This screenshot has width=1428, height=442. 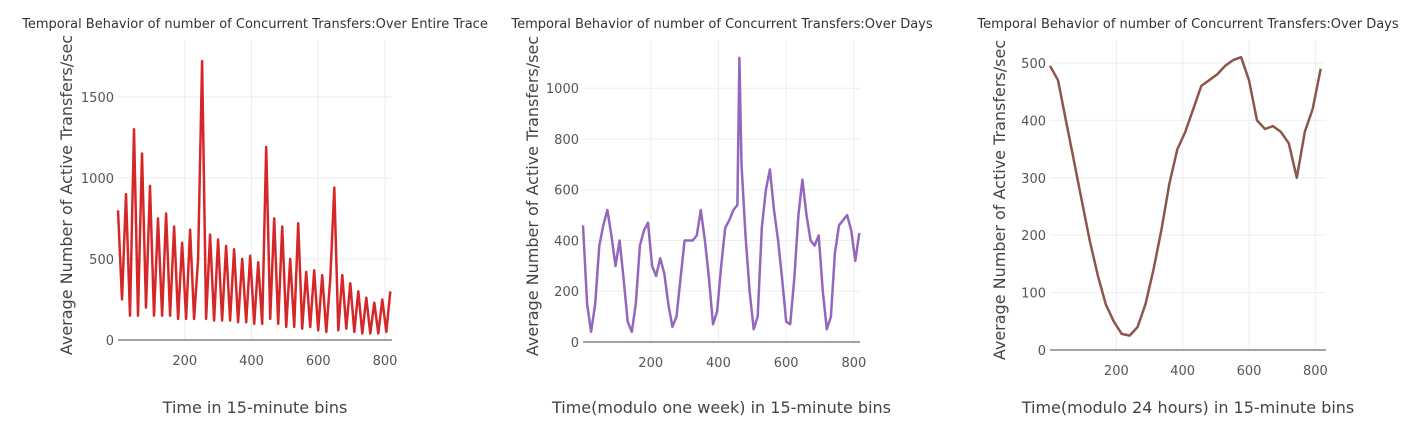 What do you see at coordinates (255, 407) in the screenshot?
I see `x-axis-label: Time in 15-minute bins` at bounding box center [255, 407].